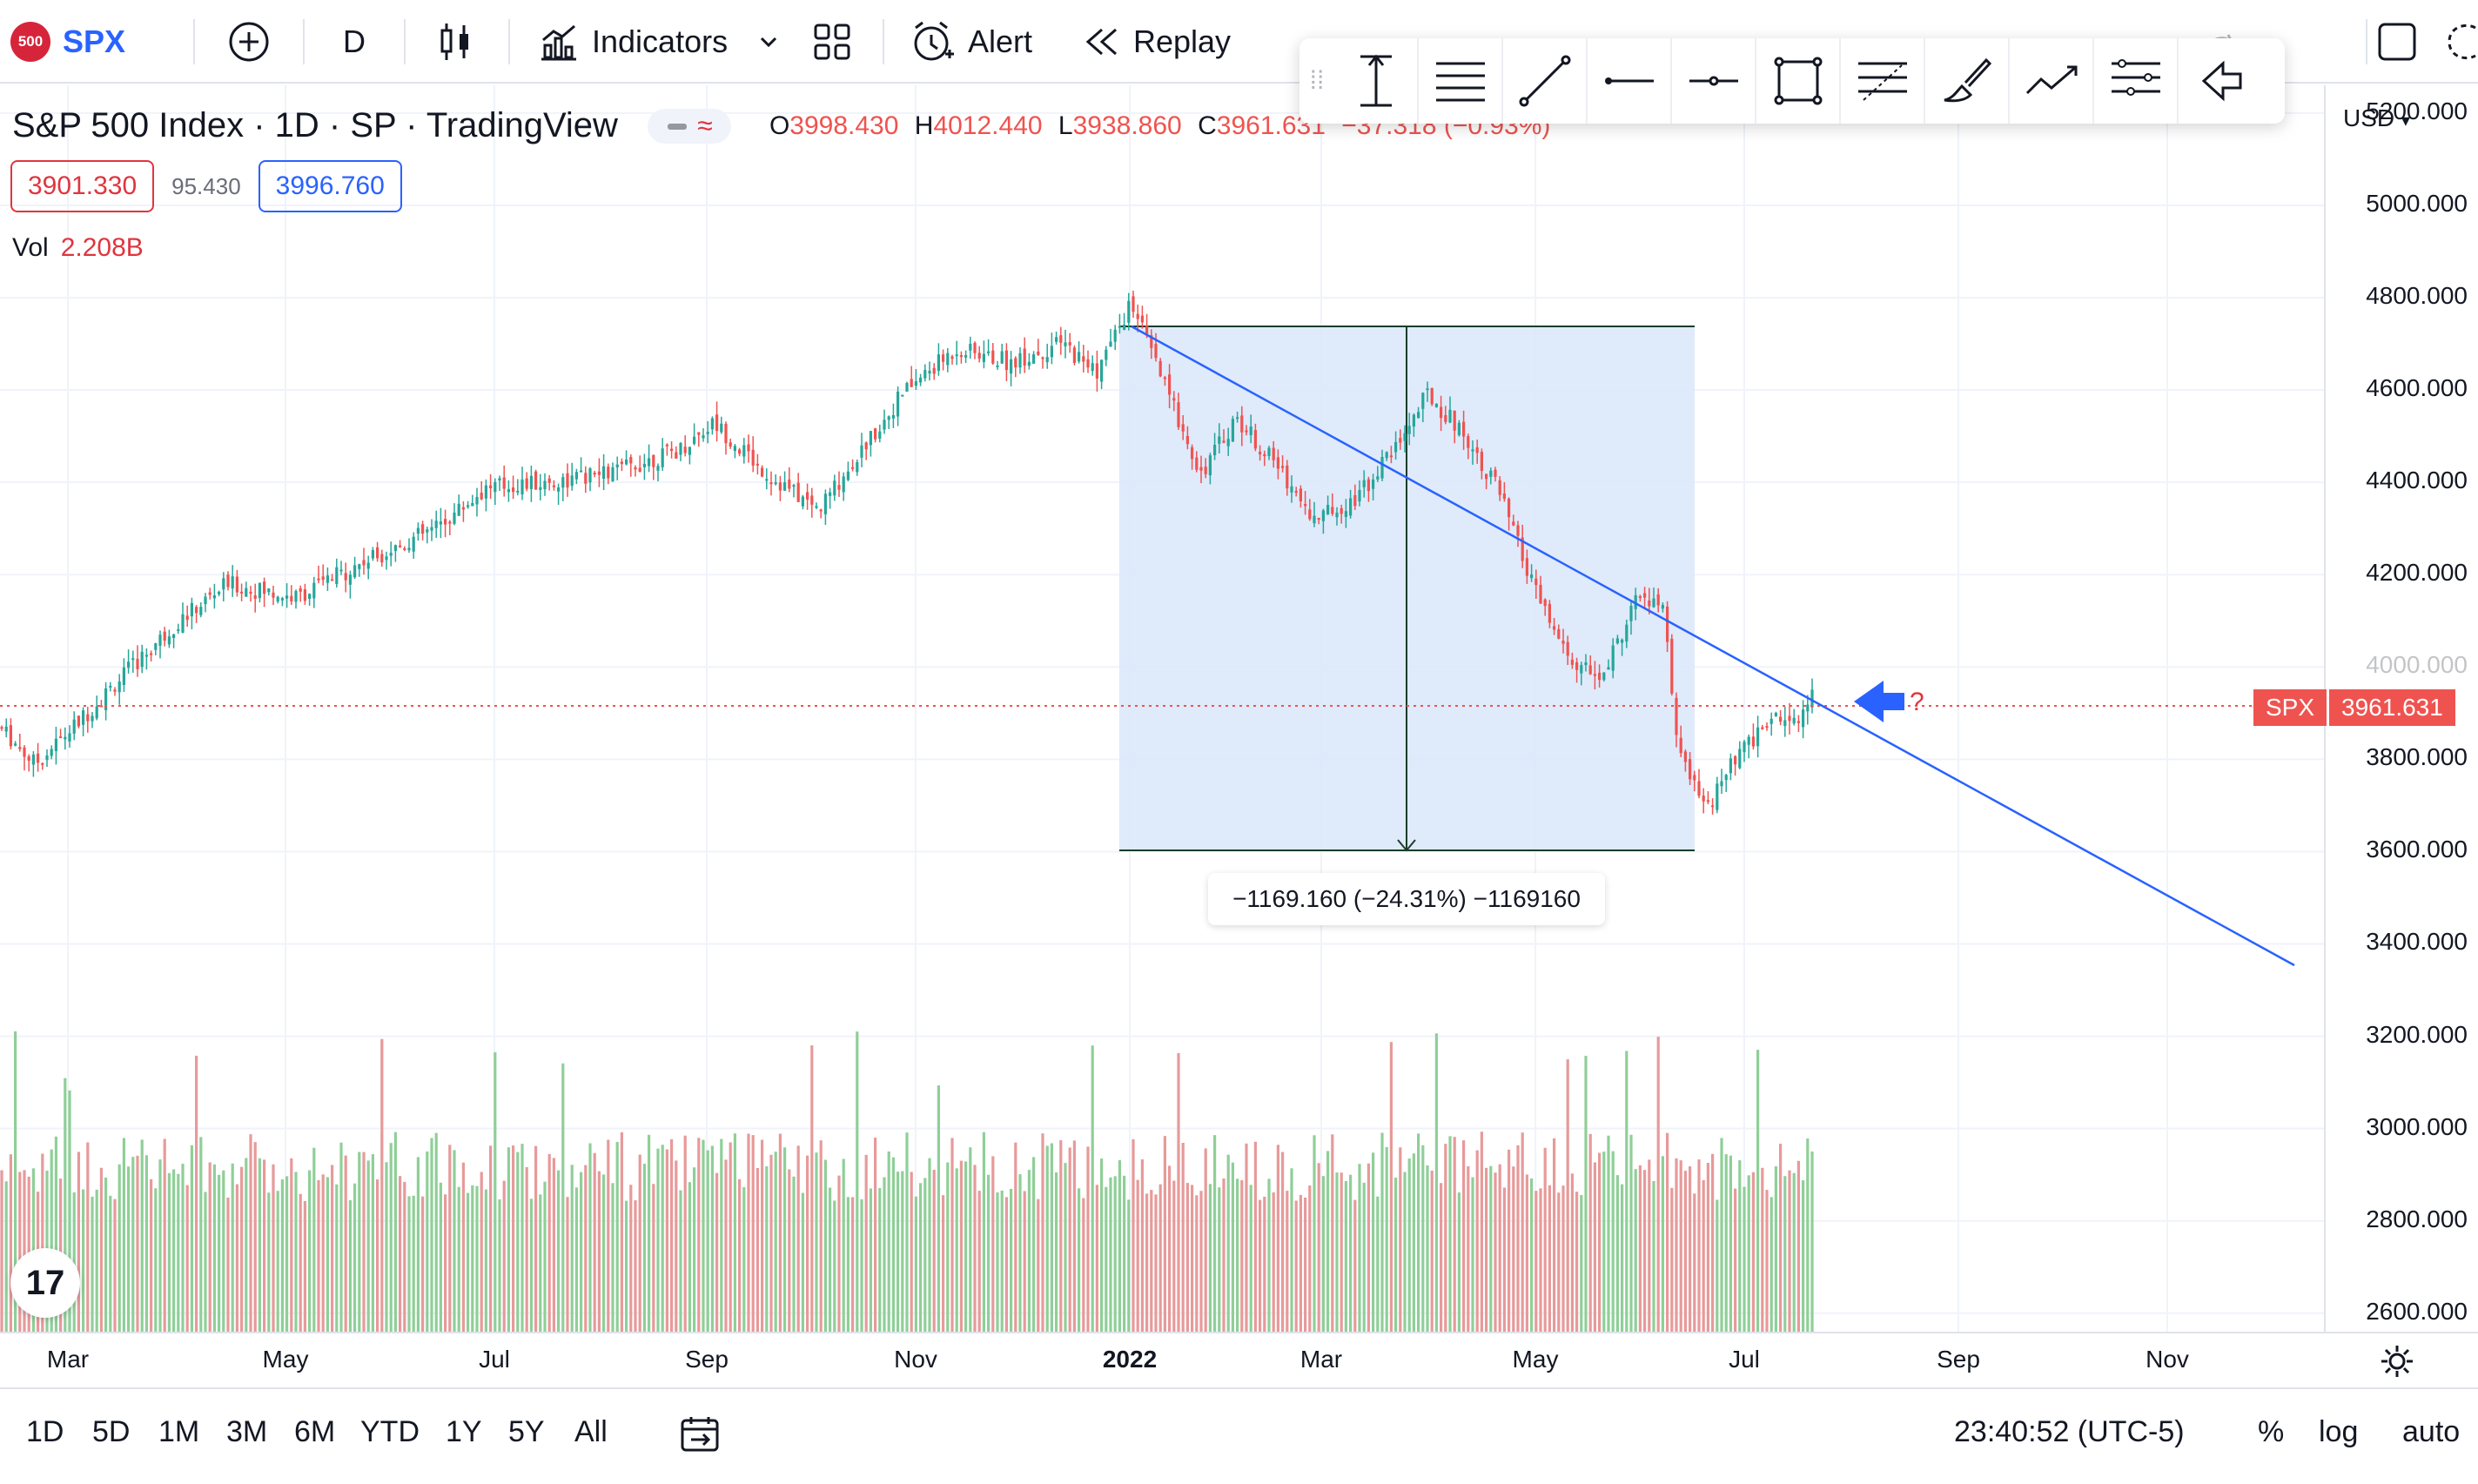  I want to click on auto-toggle: auto, so click(2432, 1431).